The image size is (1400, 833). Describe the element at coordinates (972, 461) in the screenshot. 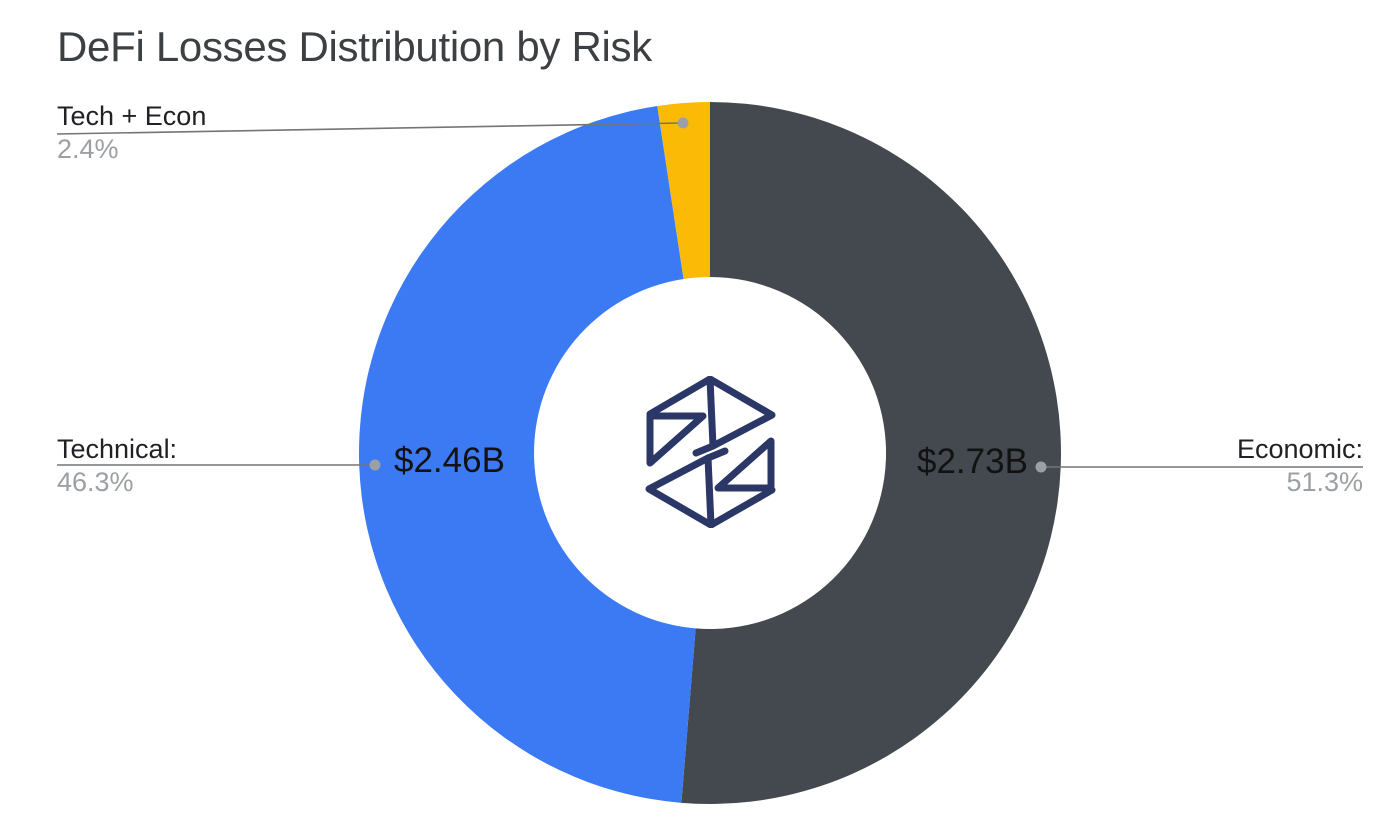

I see `slice-value-economic: $2.73B` at that location.